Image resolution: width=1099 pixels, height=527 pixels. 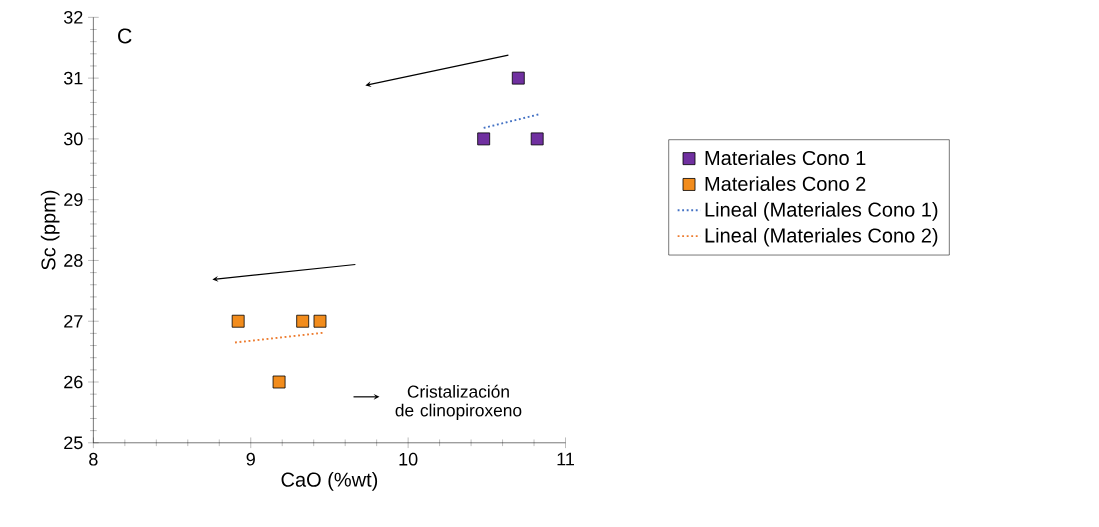 What do you see at coordinates (73, 382) in the screenshot?
I see `y-tick-label: 26` at bounding box center [73, 382].